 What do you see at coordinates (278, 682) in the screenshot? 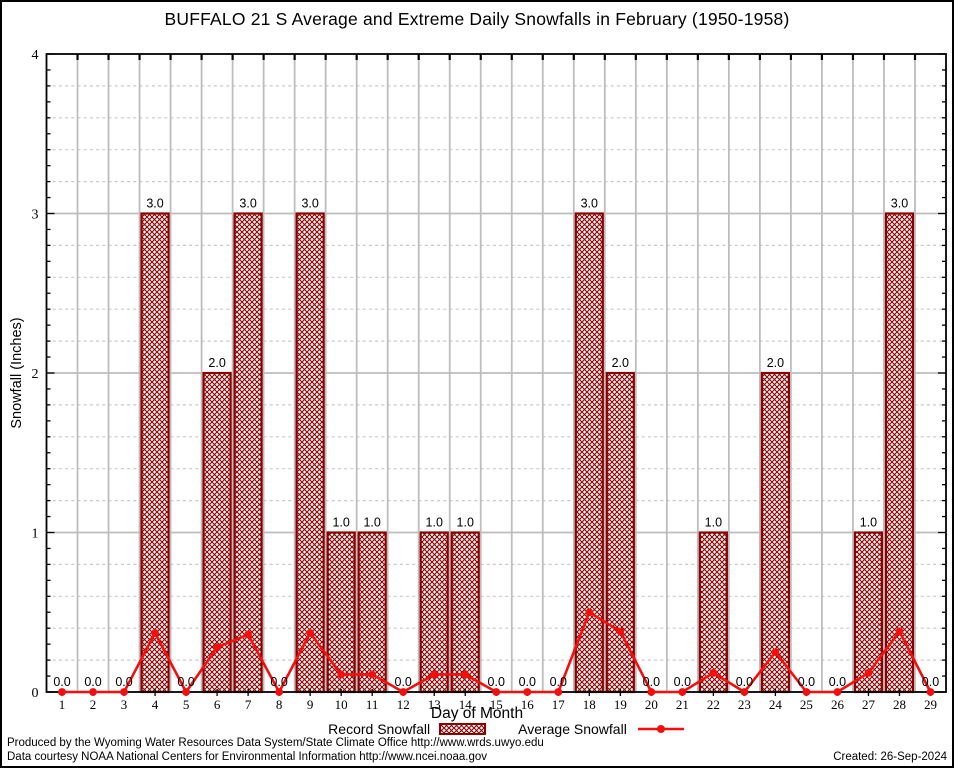
I see `bar-value-label-day-8: 0.0` at bounding box center [278, 682].